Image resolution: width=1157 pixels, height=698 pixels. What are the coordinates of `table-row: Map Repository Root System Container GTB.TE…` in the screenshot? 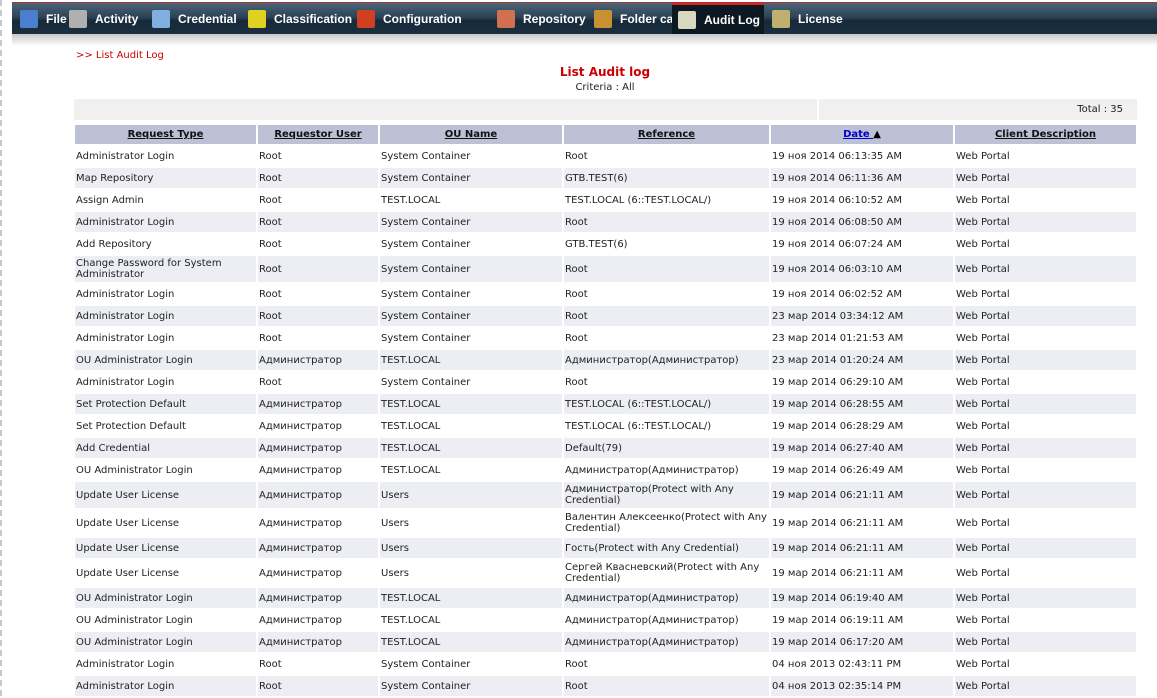 It's located at (605, 178).